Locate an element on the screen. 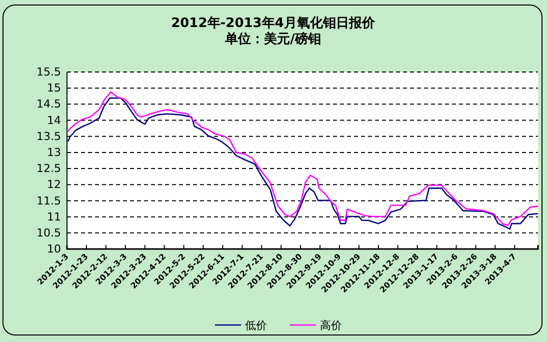 The image size is (547, 342). y-tick-label: 15.5 is located at coordinates (48, 72).